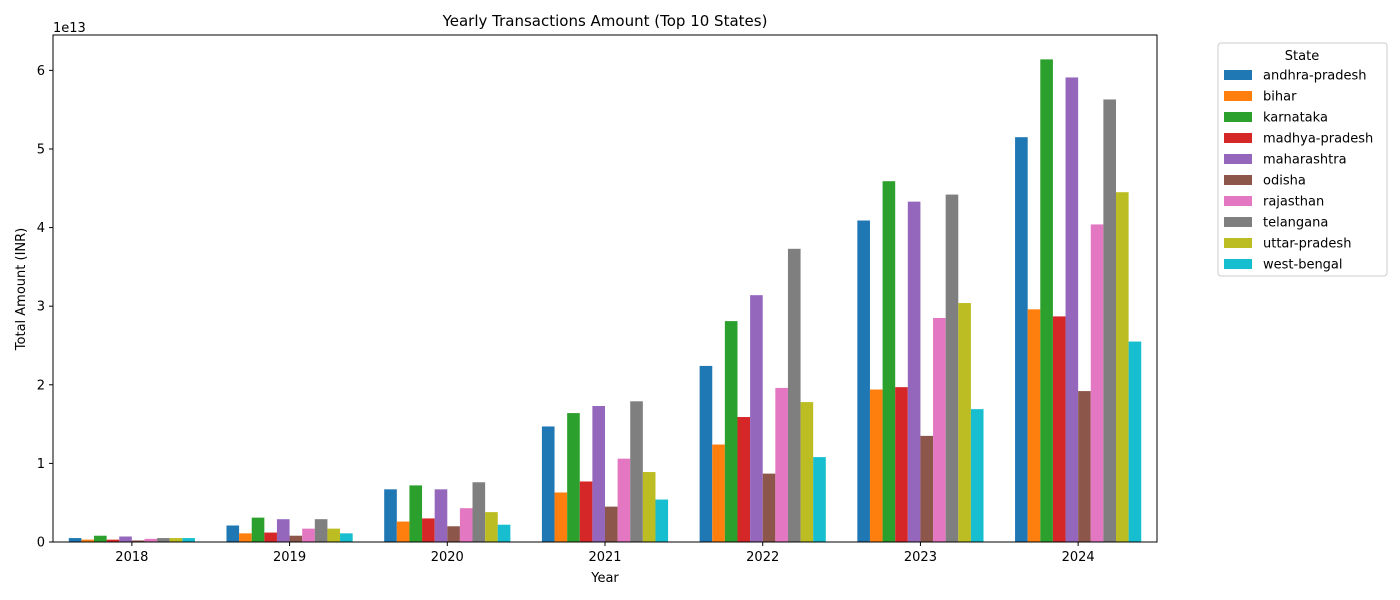  What do you see at coordinates (1302, 56) in the screenshot?
I see `legend-title: State` at bounding box center [1302, 56].